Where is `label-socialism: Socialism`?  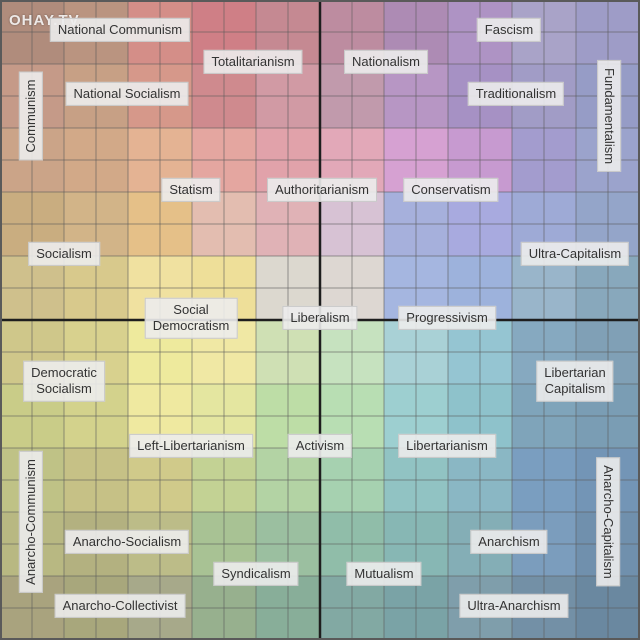
label-socialism: Socialism is located at coordinates (64, 254).